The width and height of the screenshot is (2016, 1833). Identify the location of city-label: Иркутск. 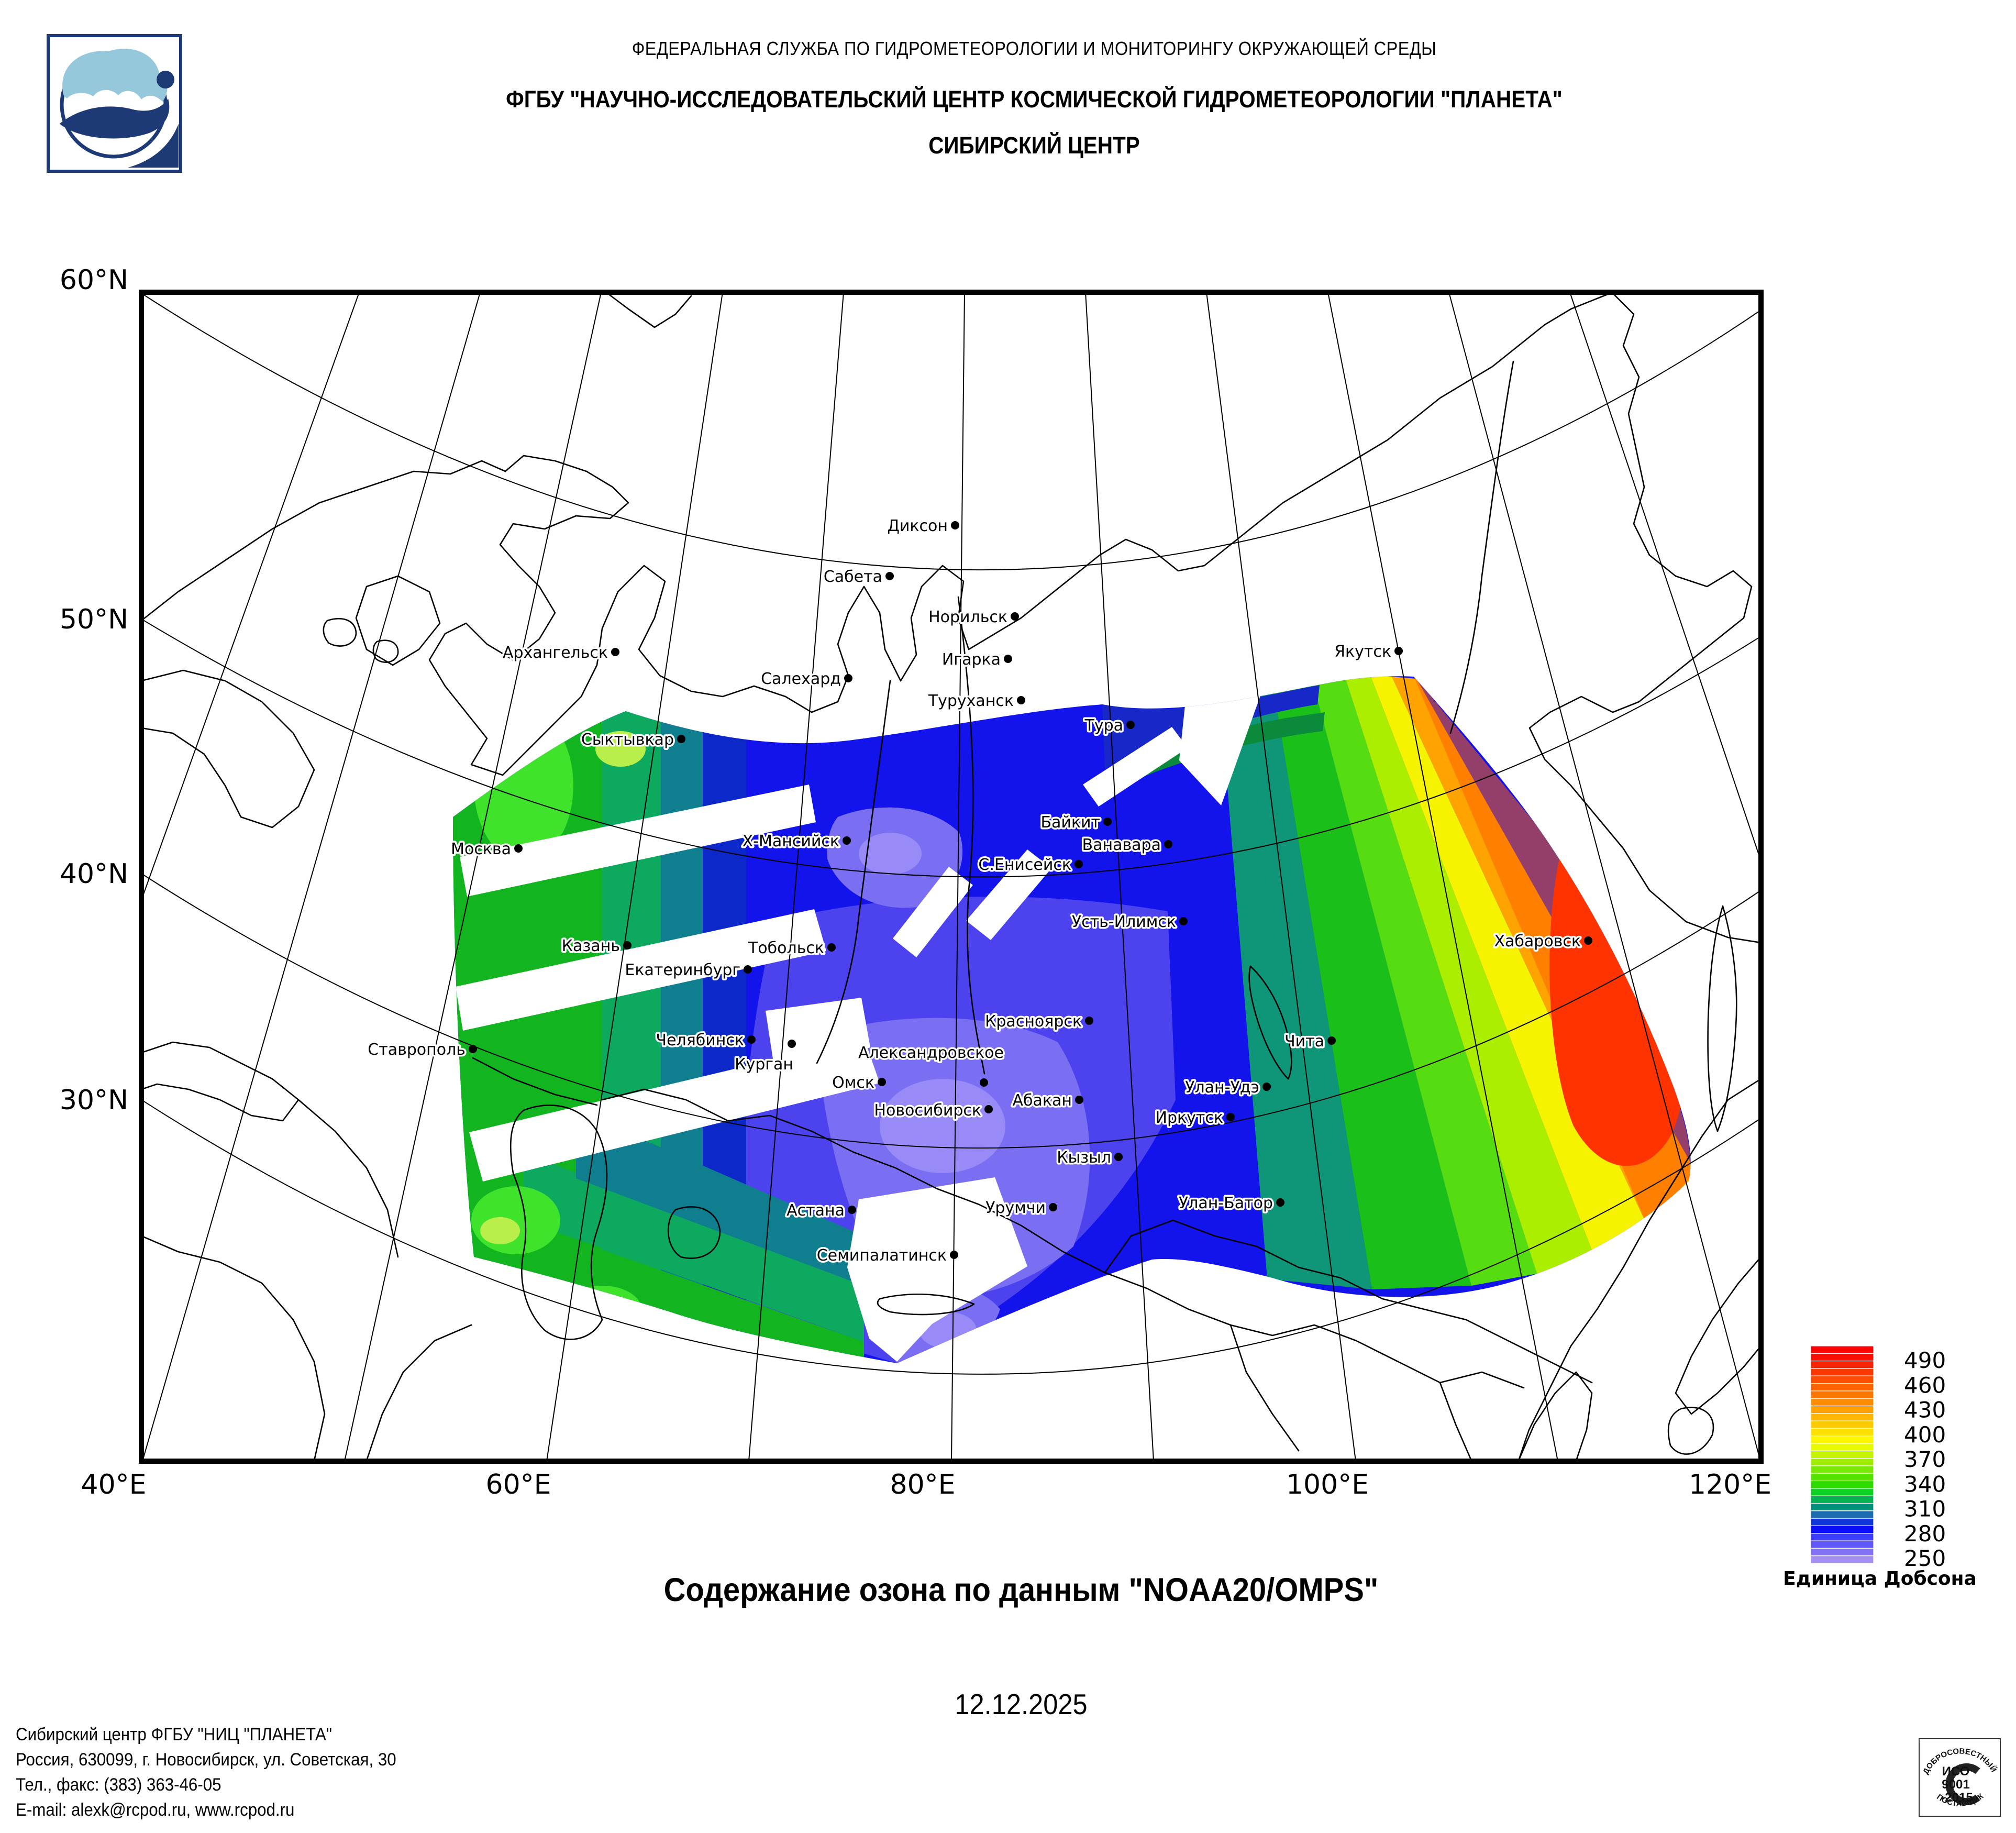
(1190, 1118).